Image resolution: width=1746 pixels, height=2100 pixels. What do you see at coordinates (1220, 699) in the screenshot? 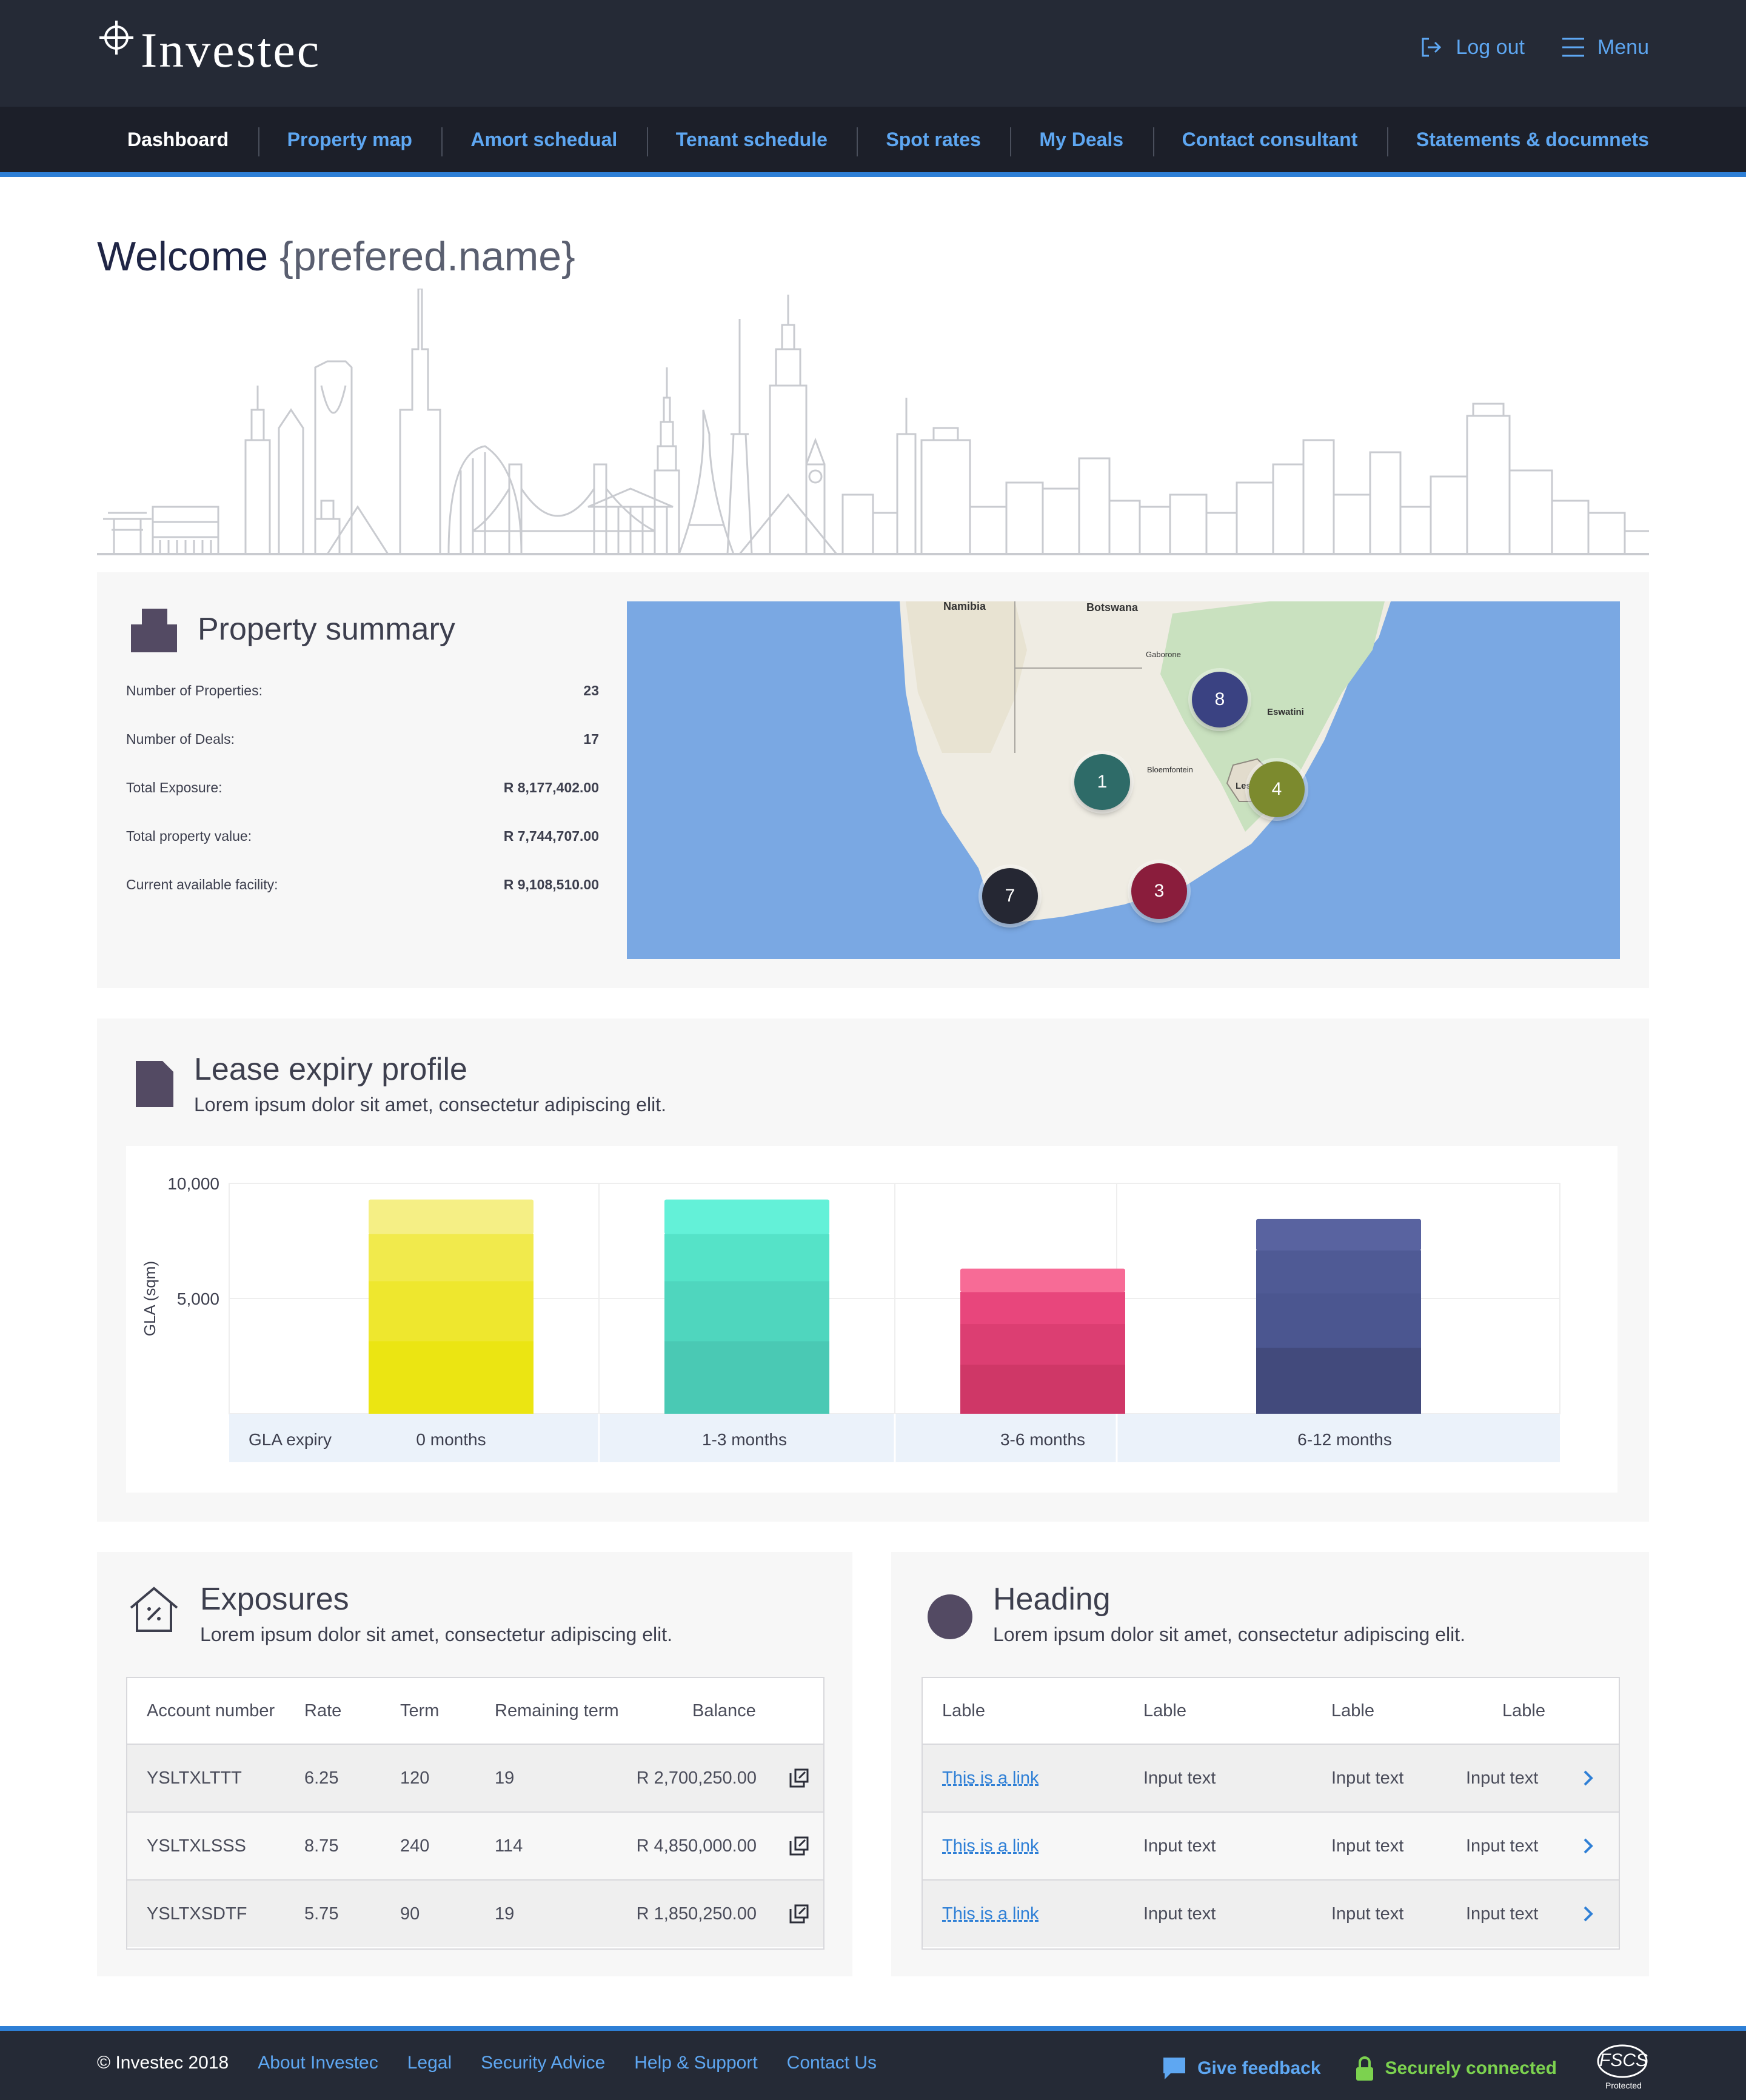
I see `map-marker: 8` at bounding box center [1220, 699].